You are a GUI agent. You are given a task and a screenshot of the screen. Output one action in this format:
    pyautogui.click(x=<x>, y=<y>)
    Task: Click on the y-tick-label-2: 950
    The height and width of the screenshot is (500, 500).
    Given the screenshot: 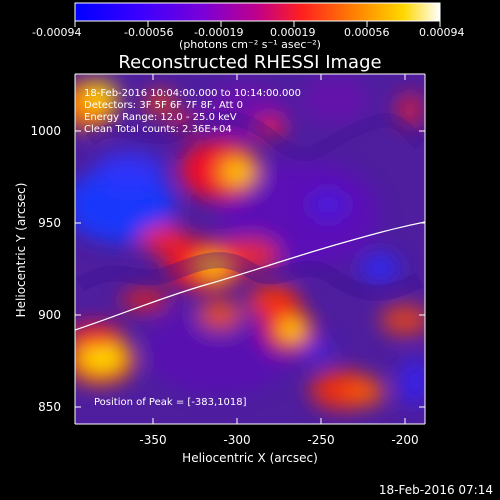 What is the action you would take?
    pyautogui.click(x=49, y=223)
    